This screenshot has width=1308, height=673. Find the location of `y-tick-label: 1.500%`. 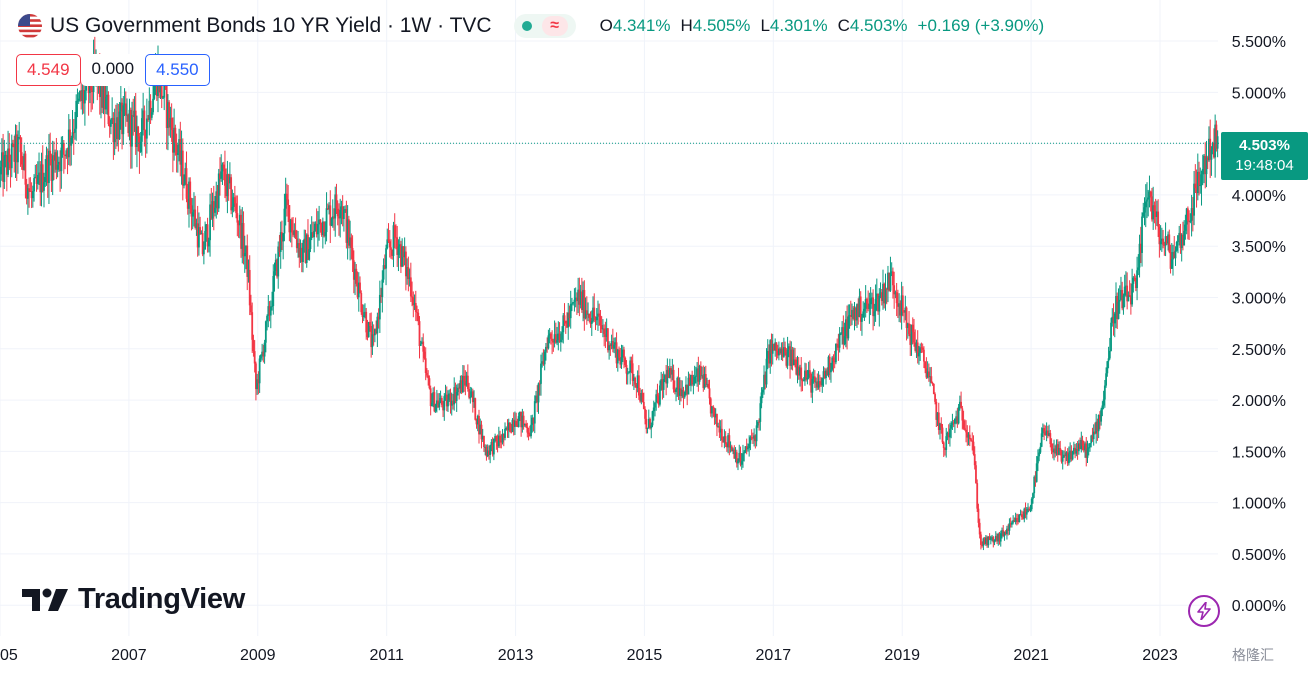

y-tick-label: 1.500% is located at coordinates (1259, 452).